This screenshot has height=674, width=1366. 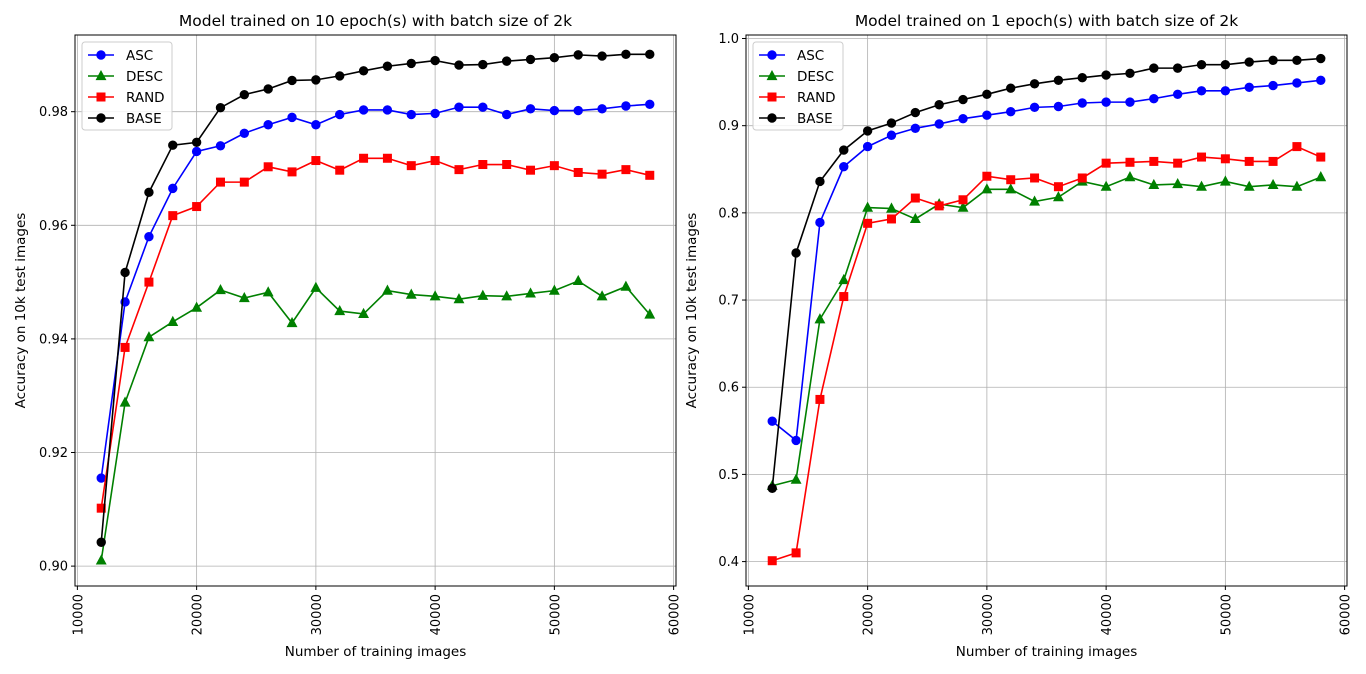 What do you see at coordinates (376, 652) in the screenshot?
I see `x-axis-label: Number of training images` at bounding box center [376, 652].